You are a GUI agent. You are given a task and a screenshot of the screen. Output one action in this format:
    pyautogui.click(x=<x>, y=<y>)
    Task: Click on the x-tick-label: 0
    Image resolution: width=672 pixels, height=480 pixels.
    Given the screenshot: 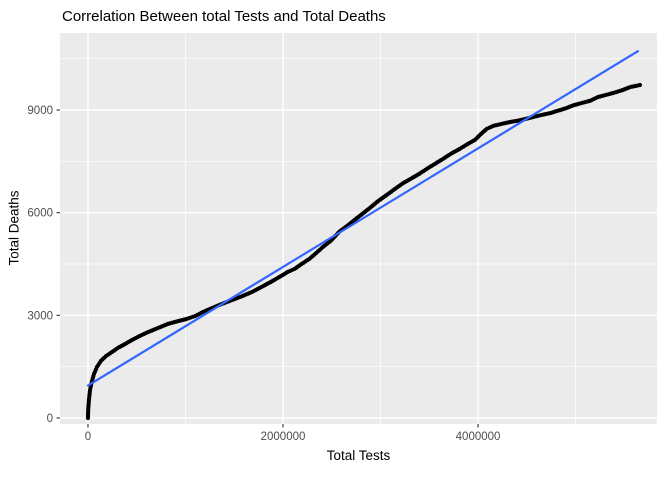 What is the action you would take?
    pyautogui.click(x=88, y=437)
    